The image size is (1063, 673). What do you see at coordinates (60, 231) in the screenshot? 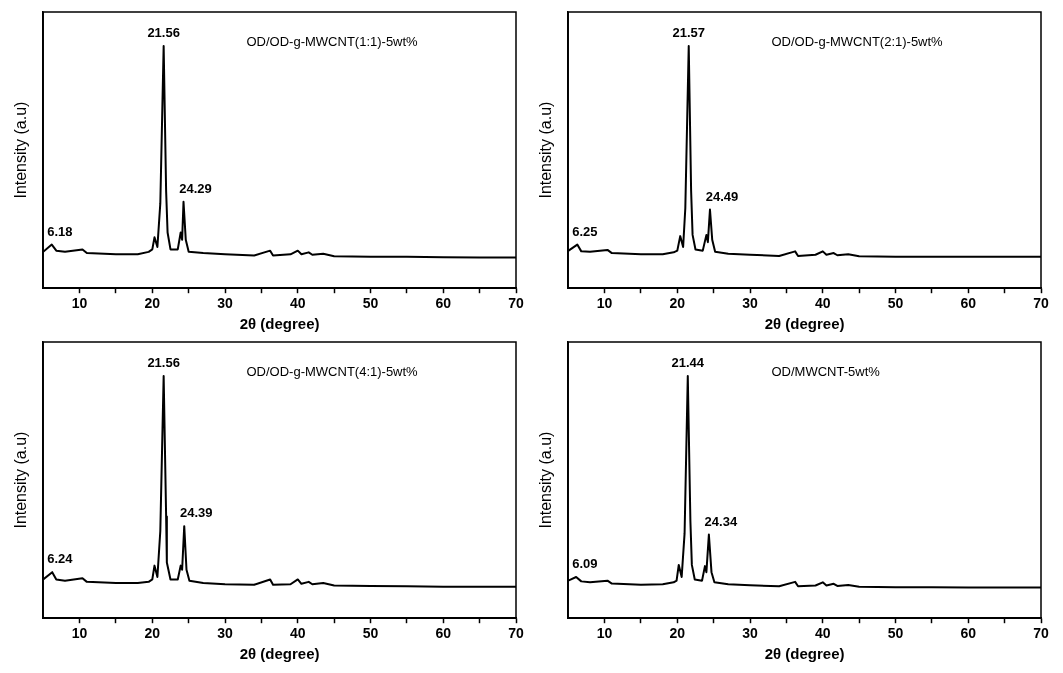
I see `annotation: 6.18` at bounding box center [60, 231].